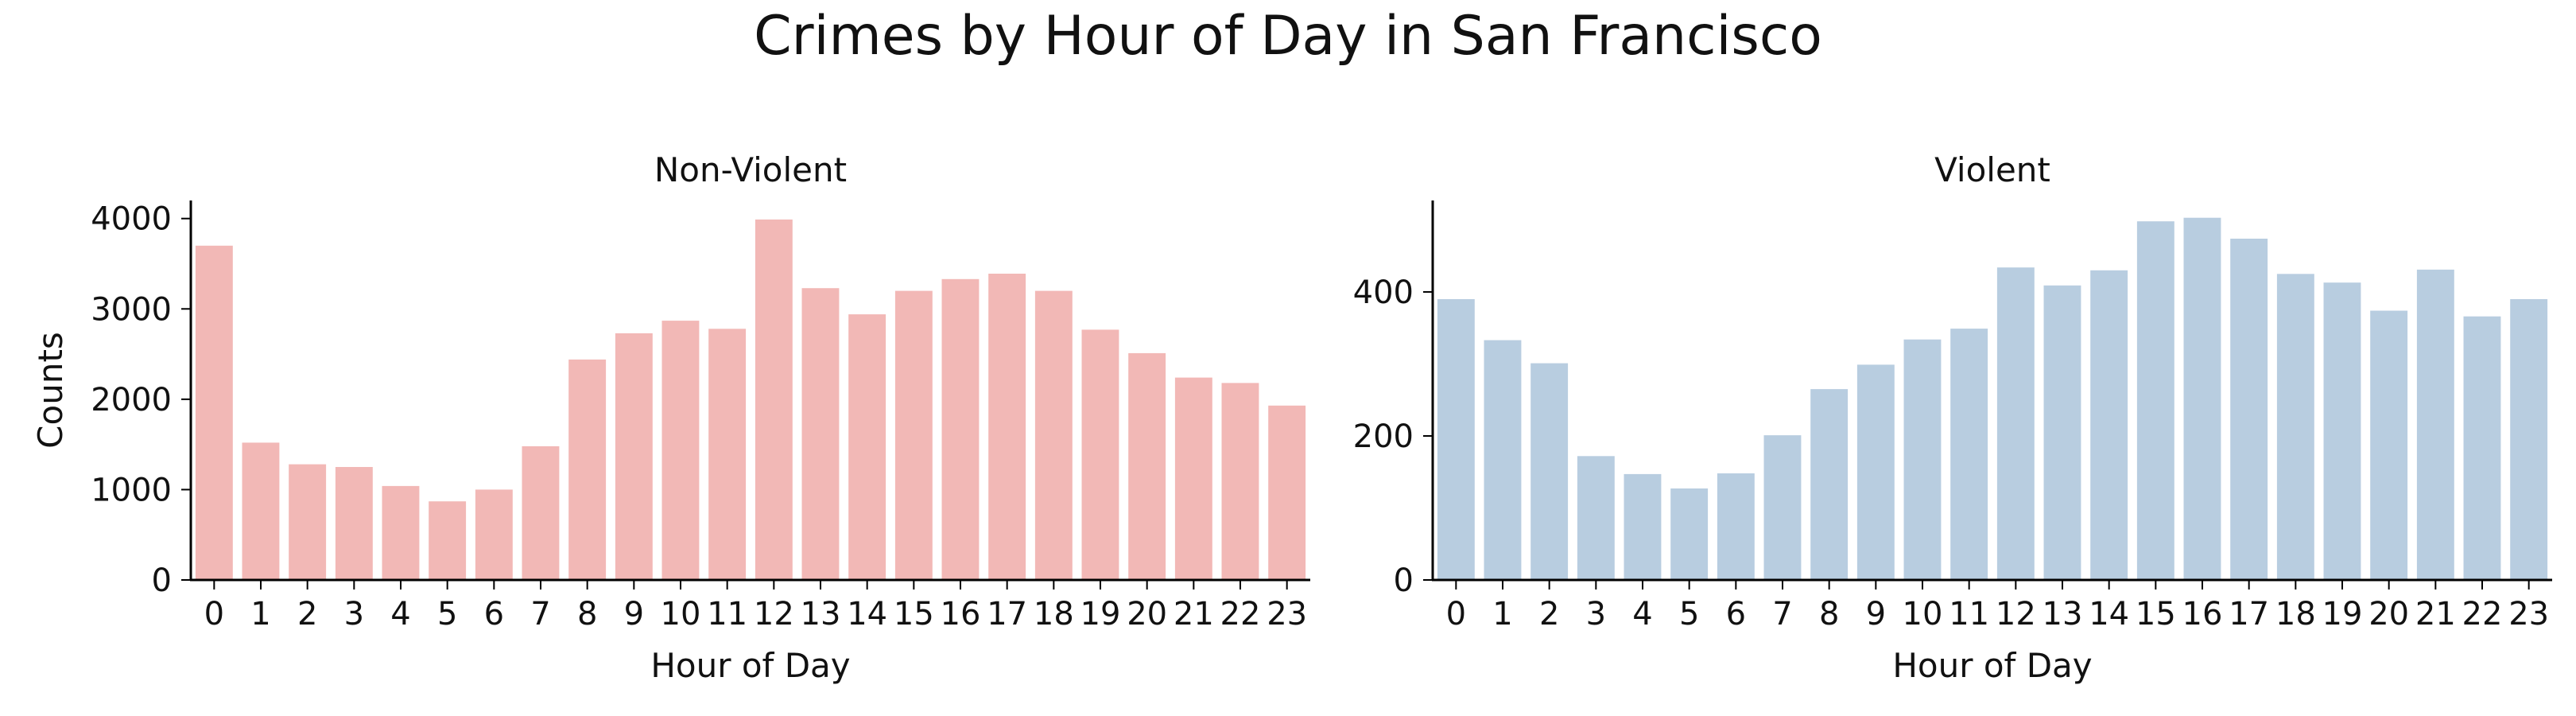  I want to click on y-tick-label: 0, so click(1404, 581).